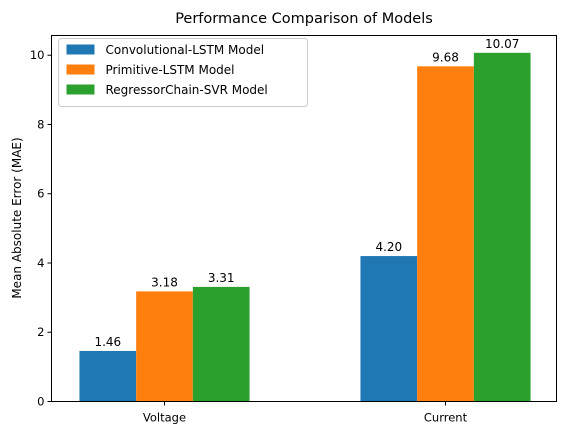  What do you see at coordinates (40, 402) in the screenshot?
I see `y-tick-label: 0` at bounding box center [40, 402].